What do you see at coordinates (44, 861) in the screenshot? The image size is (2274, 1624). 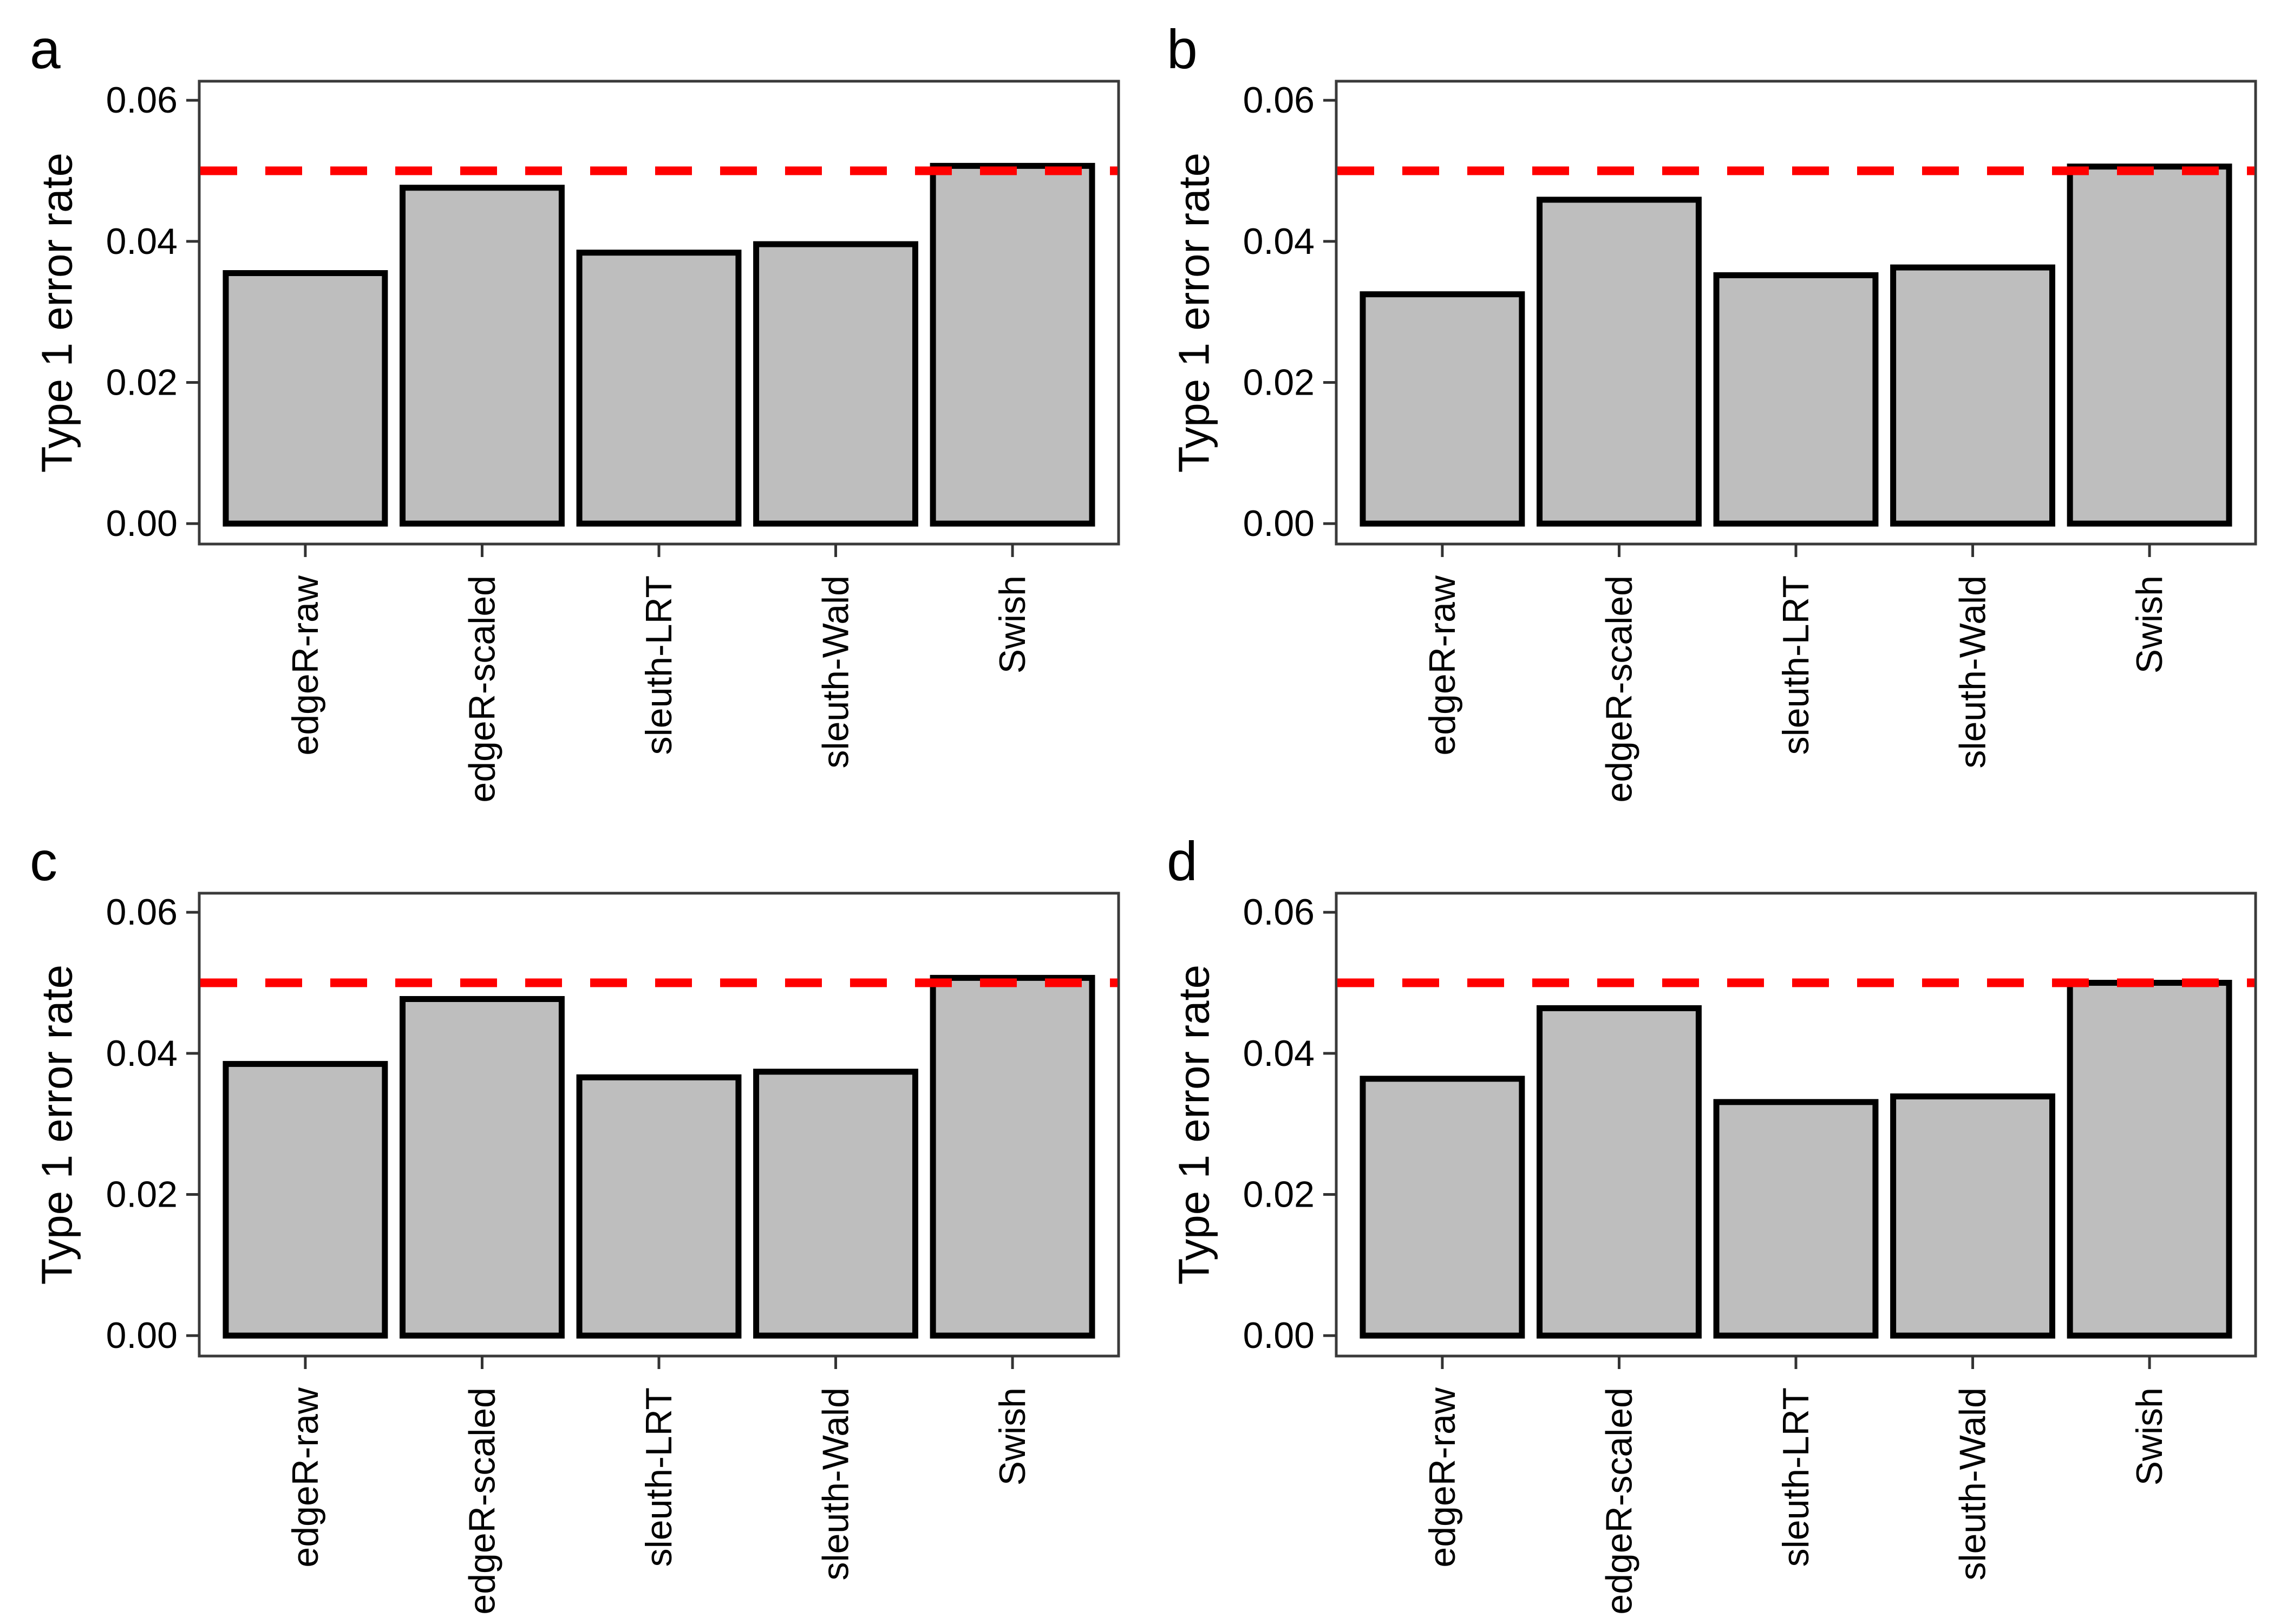 I see `panel-c-letter: c` at bounding box center [44, 861].